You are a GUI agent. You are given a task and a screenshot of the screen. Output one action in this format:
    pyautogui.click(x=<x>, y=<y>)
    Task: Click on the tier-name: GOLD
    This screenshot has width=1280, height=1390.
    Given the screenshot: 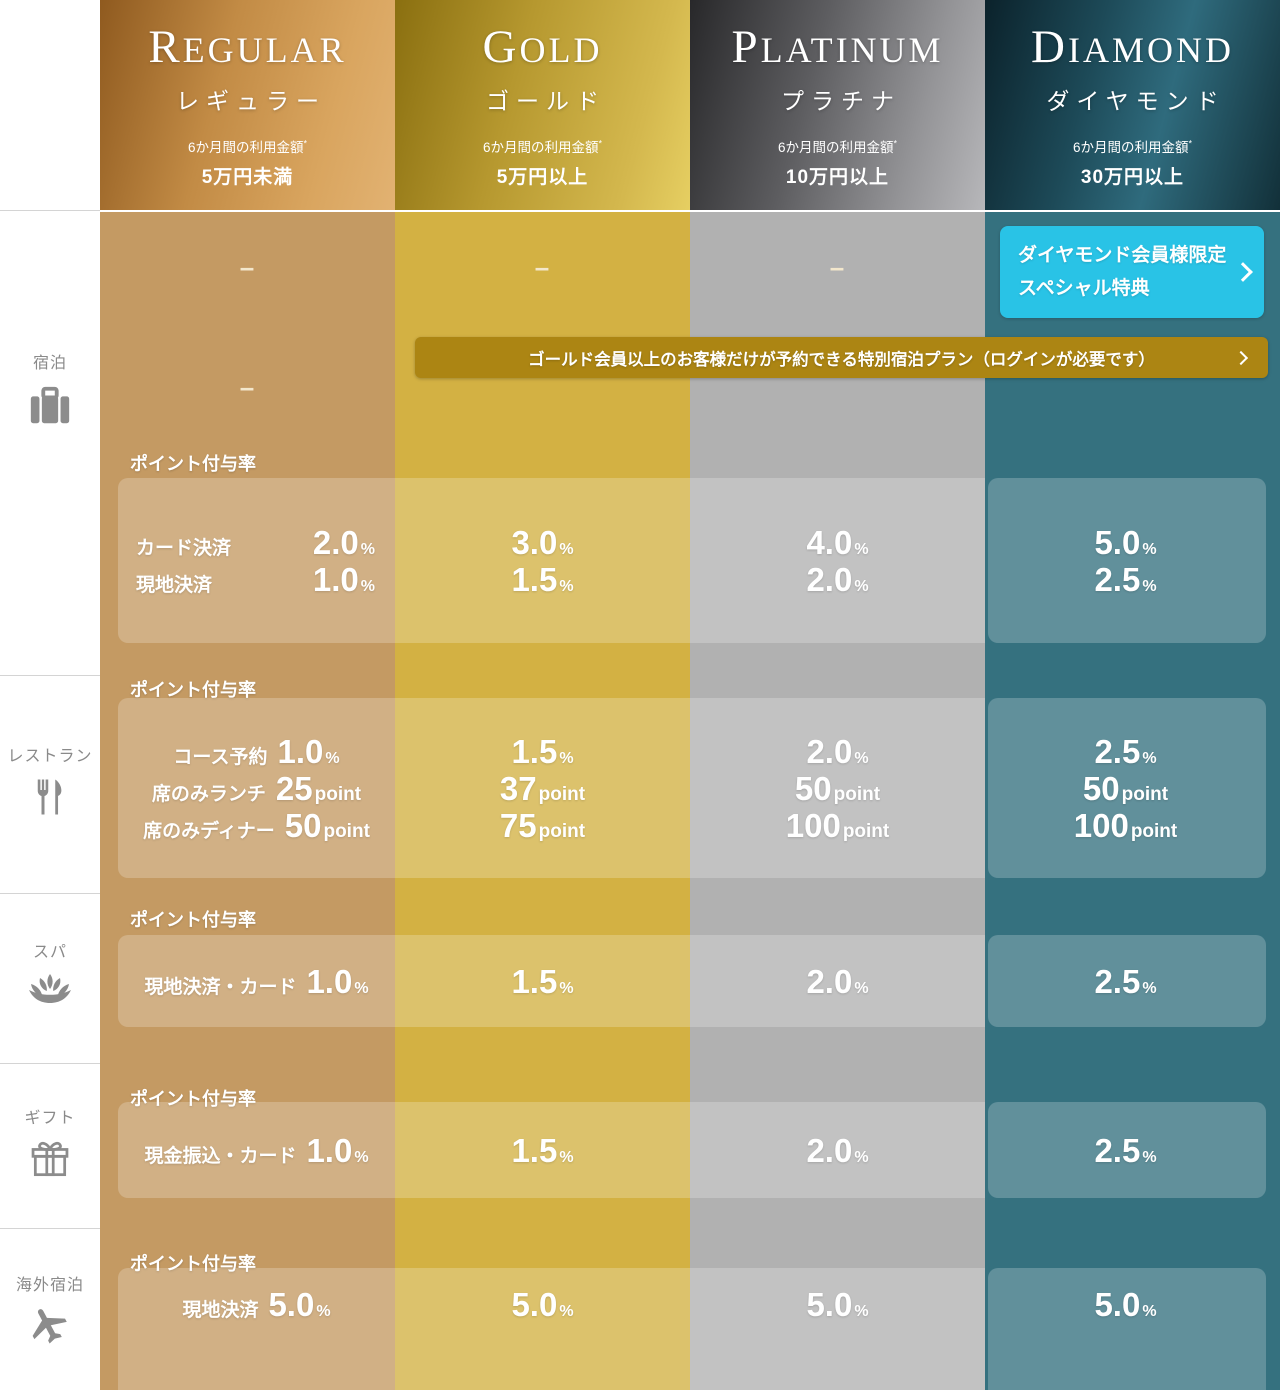 What is the action you would take?
    pyautogui.click(x=542, y=47)
    